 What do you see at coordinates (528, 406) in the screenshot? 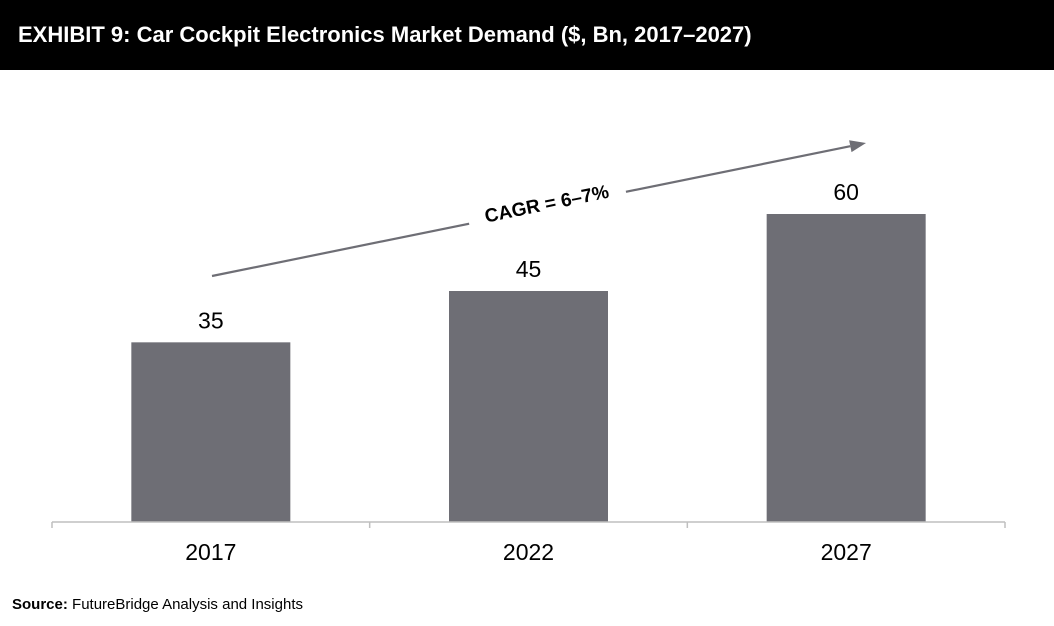
I see `bar-2022` at bounding box center [528, 406].